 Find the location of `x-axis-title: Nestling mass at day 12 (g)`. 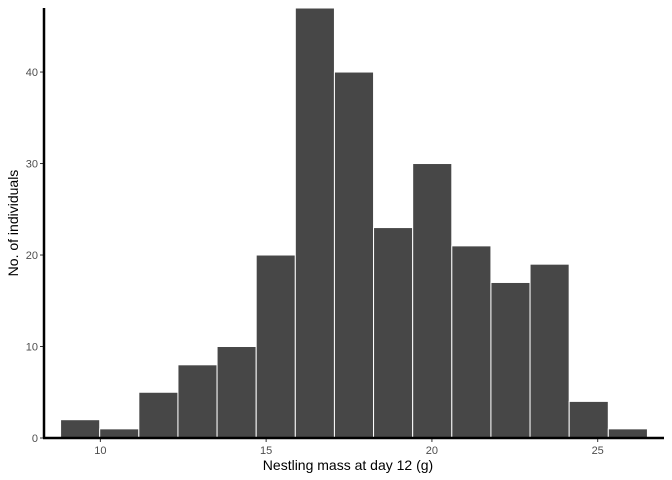

x-axis-title: Nestling mass at day 12 (g) is located at coordinates (348, 465).